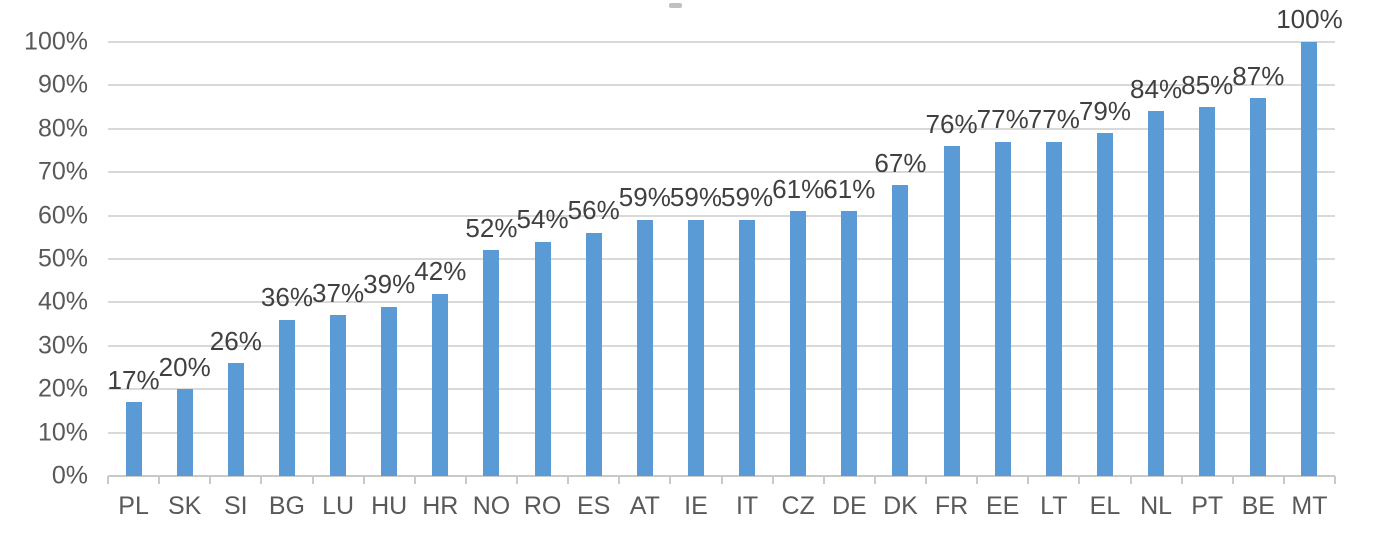  I want to click on x-axis-label: CZ, so click(798, 506).